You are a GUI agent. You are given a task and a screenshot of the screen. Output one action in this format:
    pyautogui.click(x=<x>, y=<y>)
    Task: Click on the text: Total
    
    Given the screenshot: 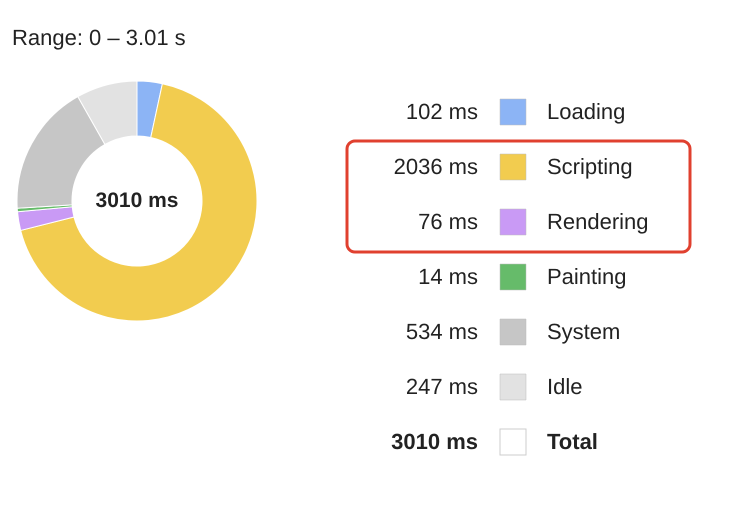 What is the action you would take?
    pyautogui.click(x=572, y=441)
    